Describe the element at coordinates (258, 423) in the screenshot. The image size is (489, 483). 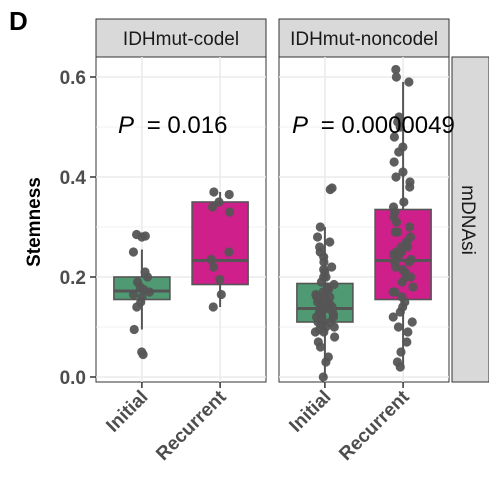
I see `x-axis: Initial Recurrent Initial Recurrent` at that location.